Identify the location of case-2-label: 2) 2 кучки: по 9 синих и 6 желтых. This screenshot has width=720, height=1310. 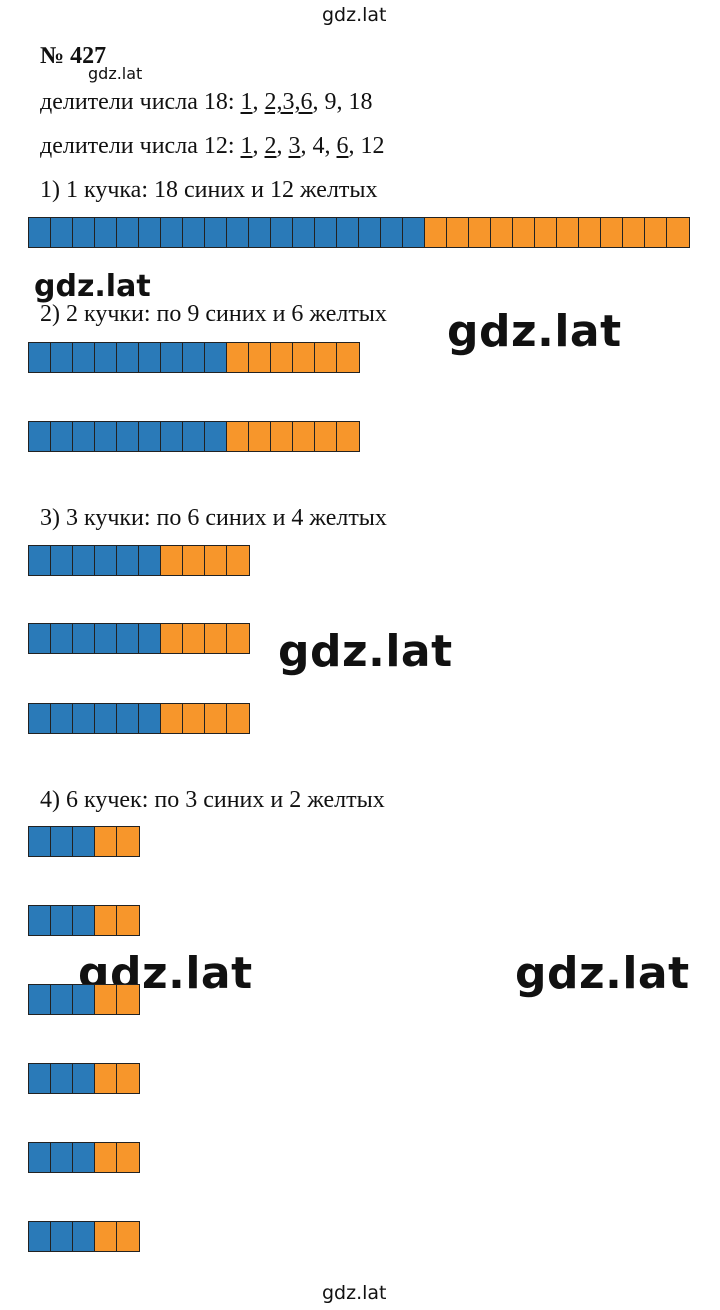
(213, 314).